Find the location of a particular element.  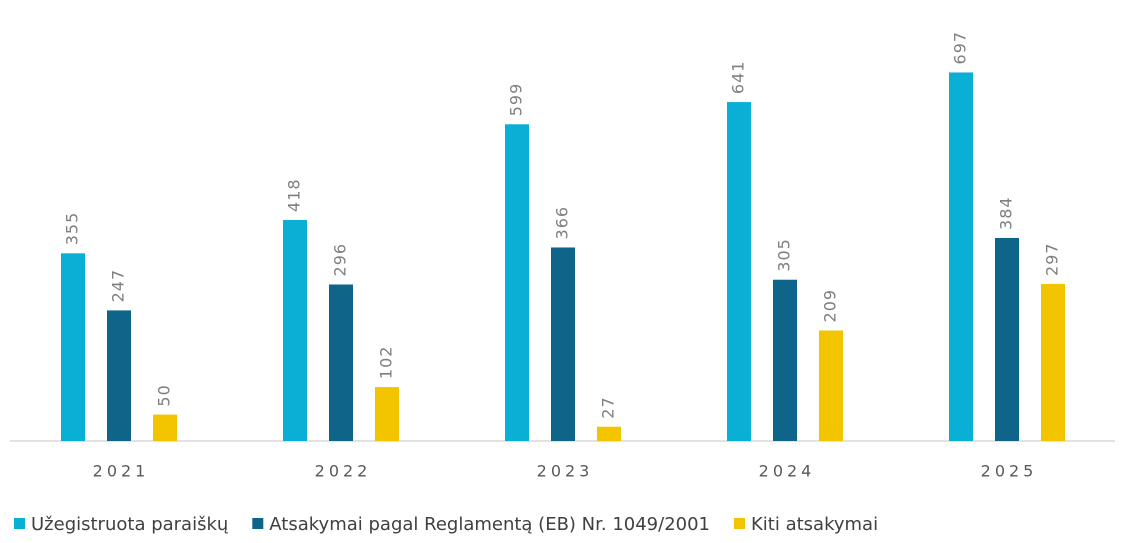

value-label: 296 is located at coordinates (340, 260).